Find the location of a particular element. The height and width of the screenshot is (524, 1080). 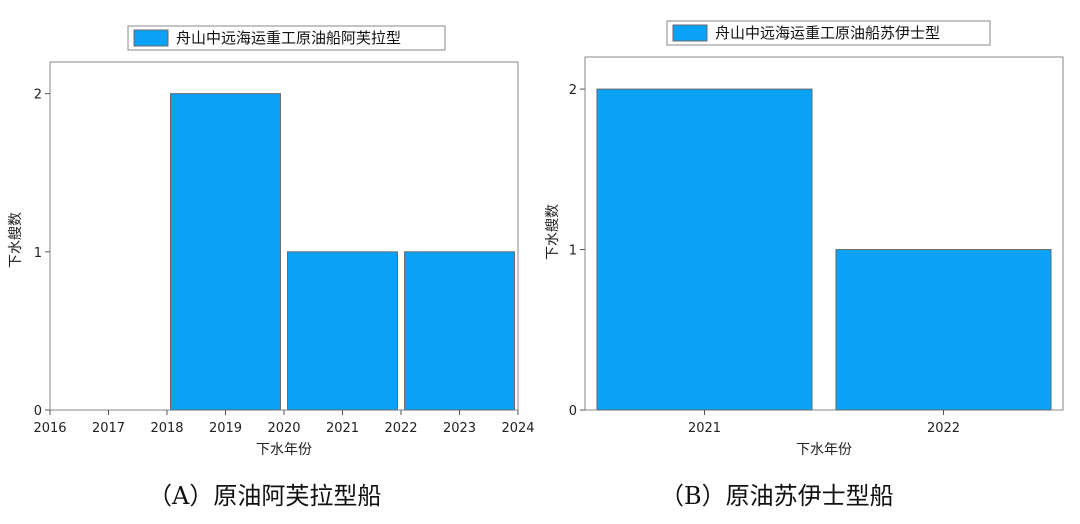

caption-a: （A）原油阿芙拉型船 is located at coordinates (265, 496).